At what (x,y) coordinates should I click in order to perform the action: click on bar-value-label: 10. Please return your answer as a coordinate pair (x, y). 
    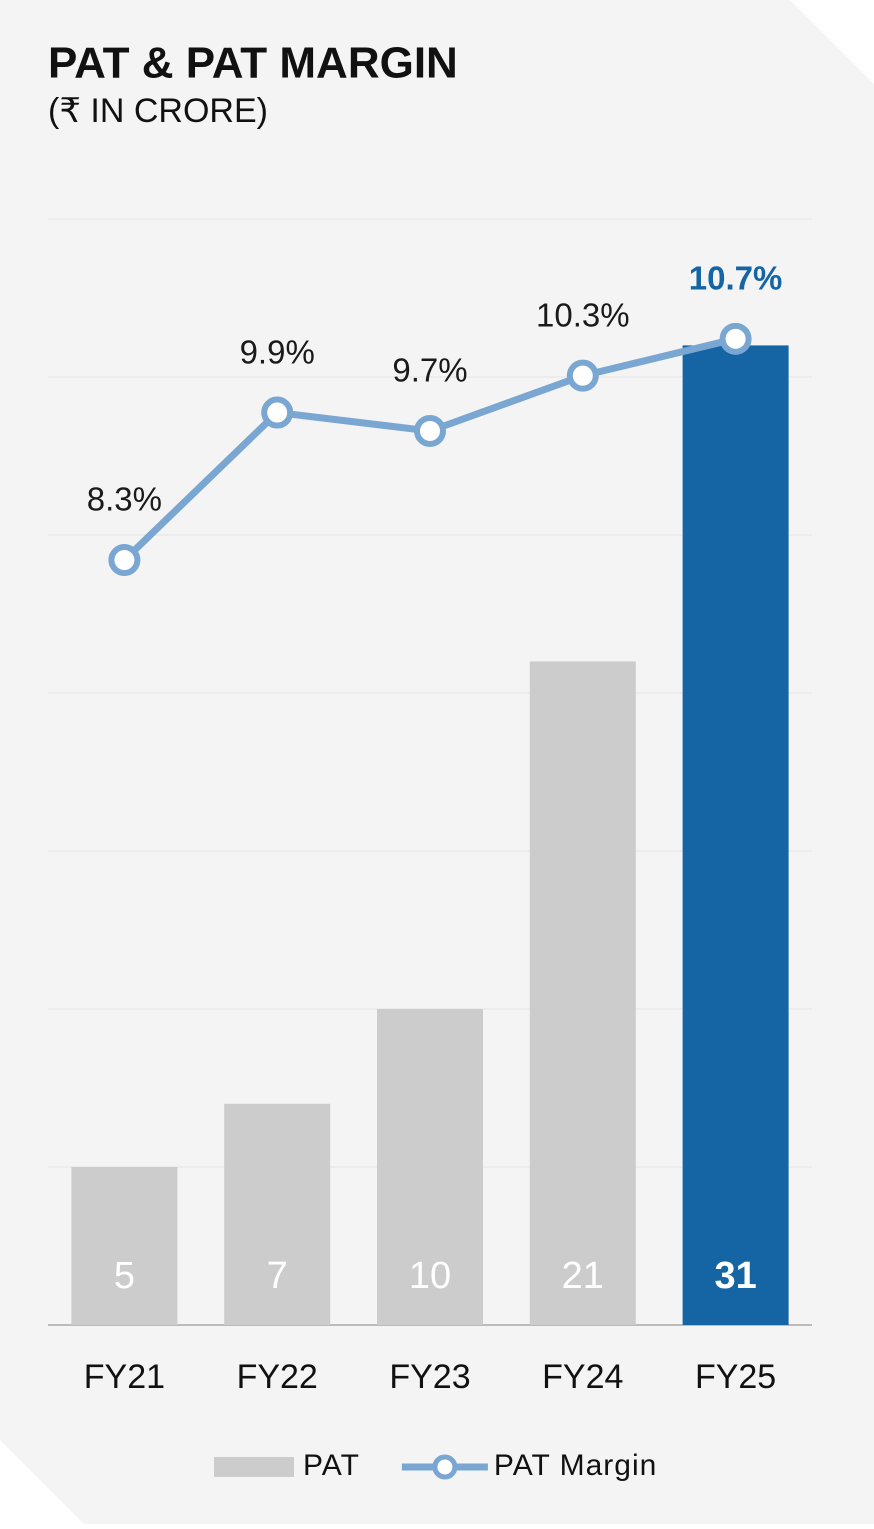
    Looking at the image, I should click on (430, 1276).